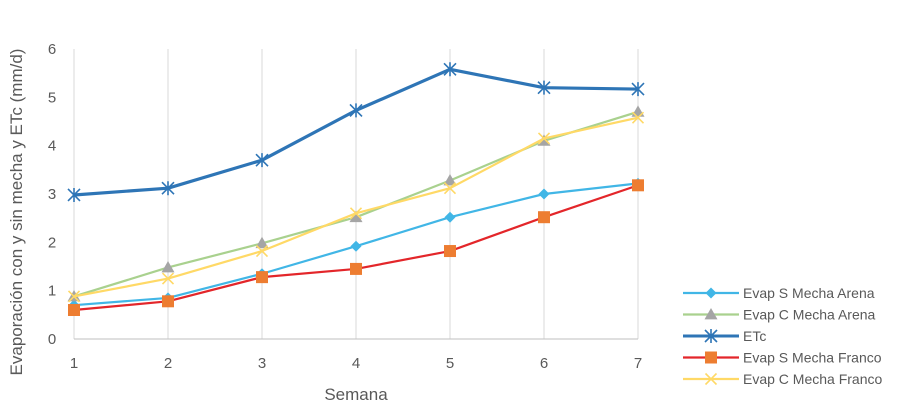  Describe the element at coordinates (812, 379) in the screenshot. I see `legend-label: Evap C Mecha Franco` at that location.